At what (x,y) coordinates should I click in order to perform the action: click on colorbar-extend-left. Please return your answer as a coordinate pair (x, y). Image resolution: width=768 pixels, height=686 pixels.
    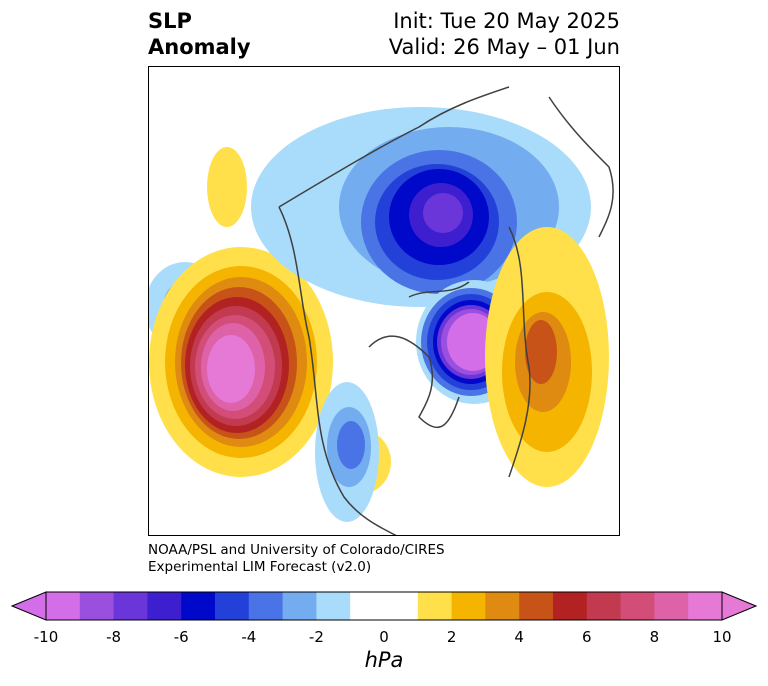
    Looking at the image, I should click on (28, 606).